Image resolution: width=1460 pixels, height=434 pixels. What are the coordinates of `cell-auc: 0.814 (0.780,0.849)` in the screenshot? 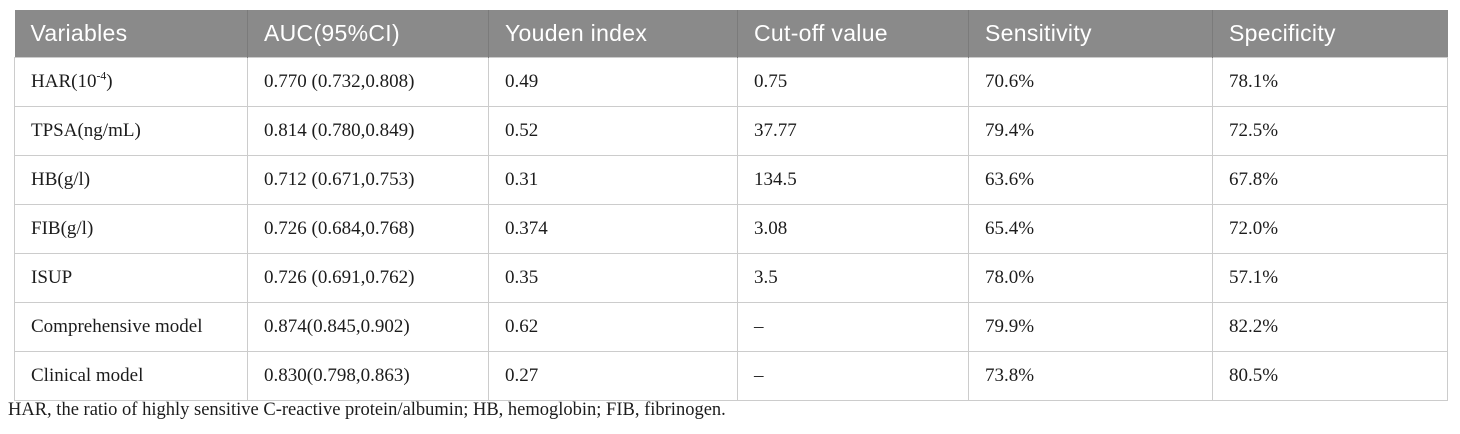 It's located at (368, 131).